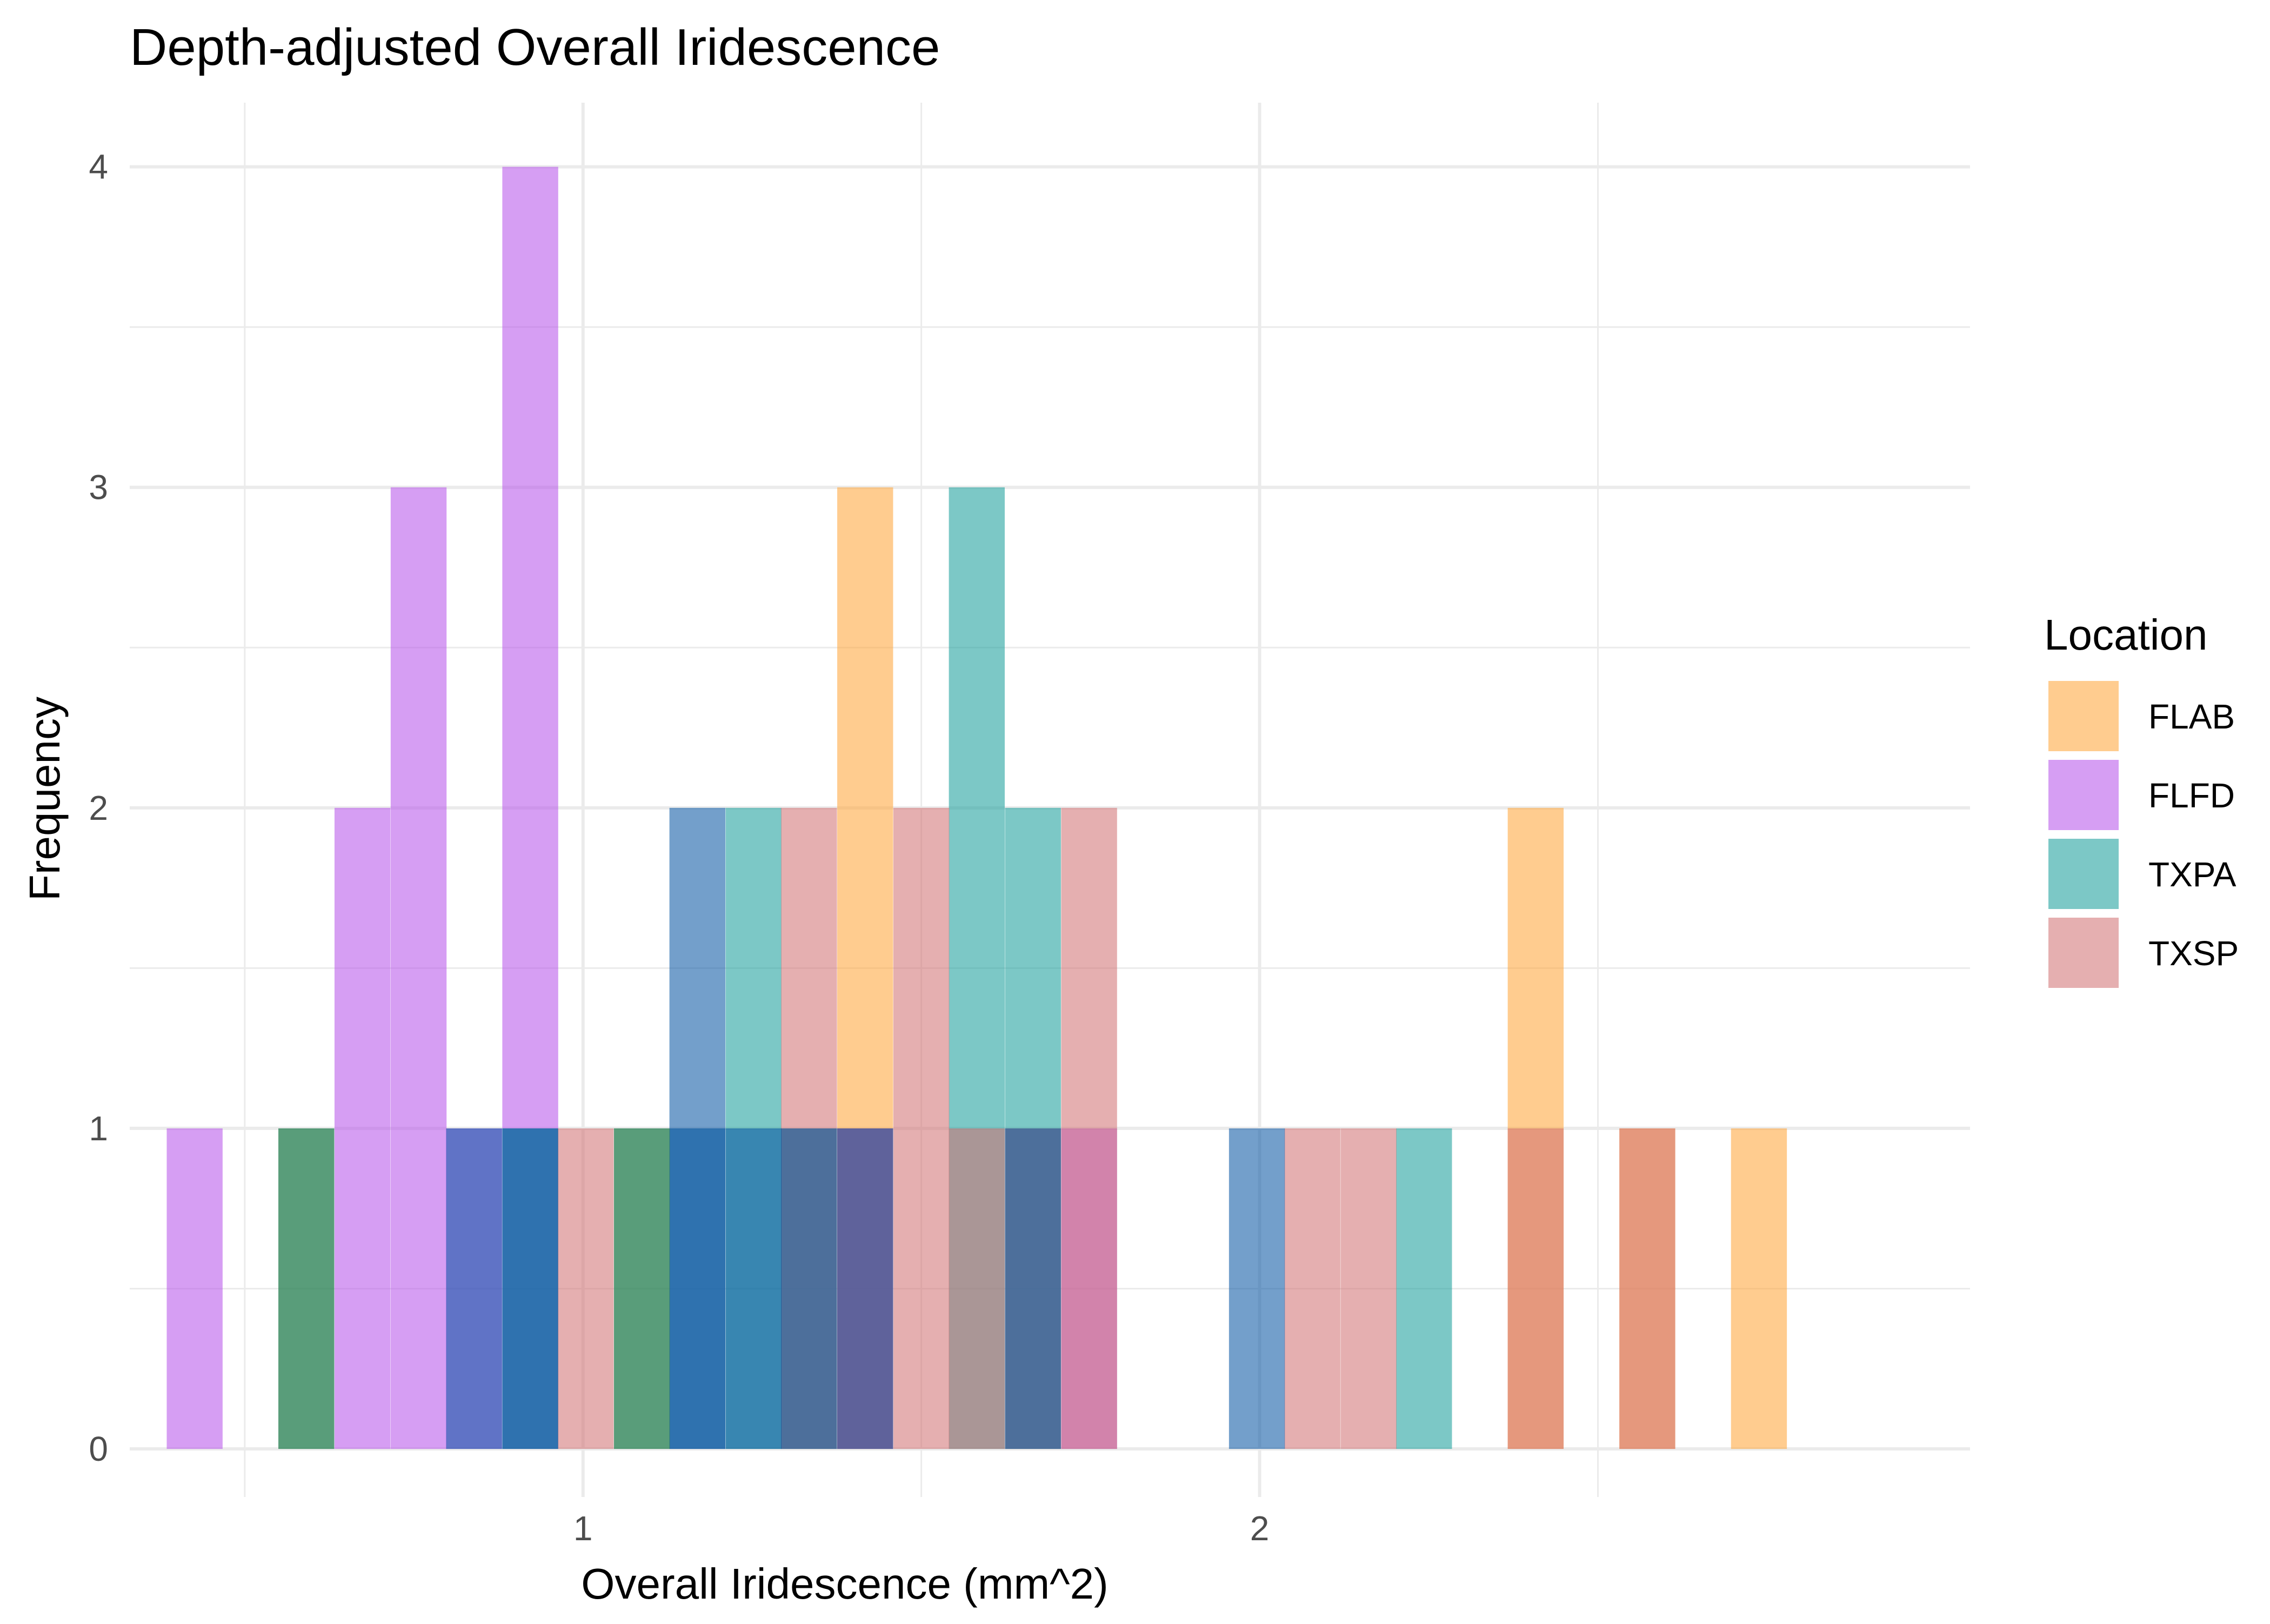 This screenshot has height=1624, width=2270. Describe the element at coordinates (98, 167) in the screenshot. I see `y-tick-label: 4` at that location.